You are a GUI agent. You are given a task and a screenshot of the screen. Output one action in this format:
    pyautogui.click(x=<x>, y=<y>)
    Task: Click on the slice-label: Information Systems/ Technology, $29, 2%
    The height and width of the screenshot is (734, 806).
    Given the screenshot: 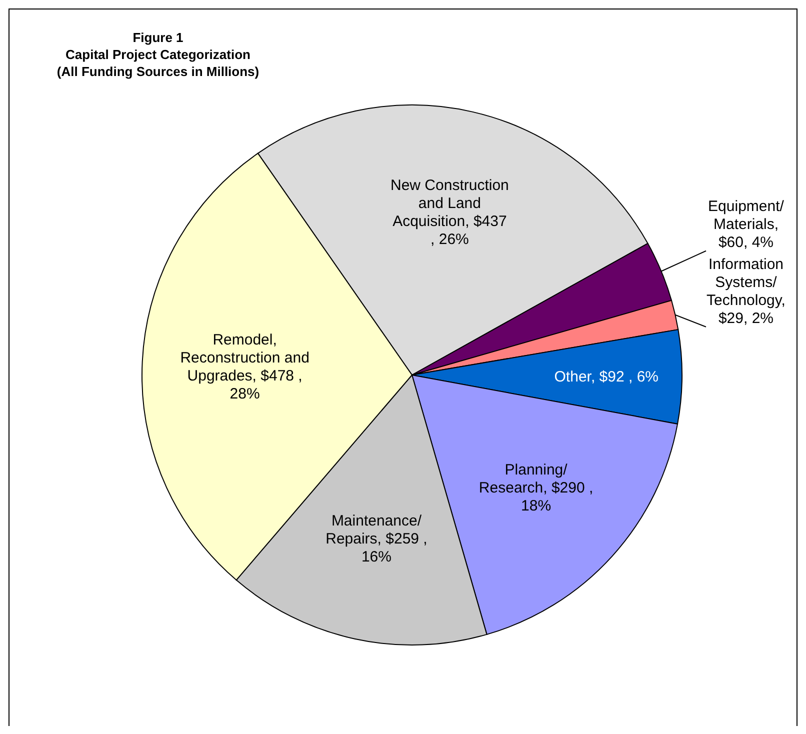 What is the action you would take?
    pyautogui.click(x=746, y=291)
    